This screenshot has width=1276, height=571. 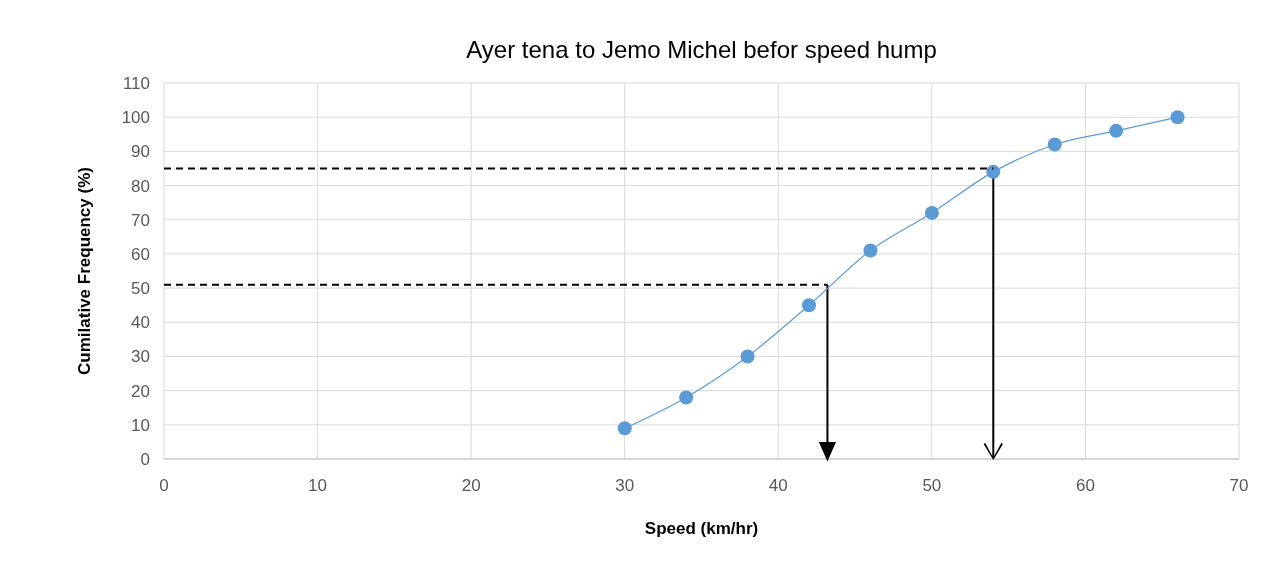 What do you see at coordinates (135, 118) in the screenshot?
I see `y-tick-label: 100` at bounding box center [135, 118].